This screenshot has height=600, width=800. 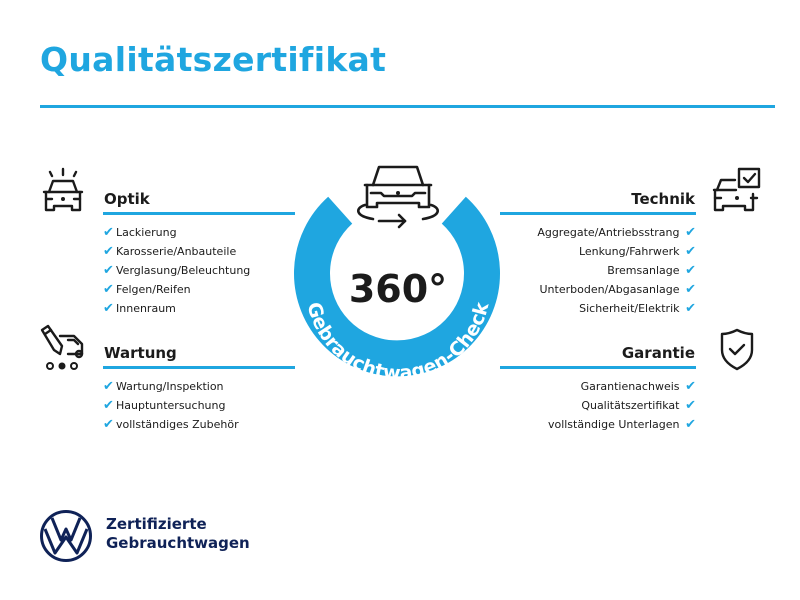 I want to click on list-item: ✔ Wartung/Inspektion, so click(x=163, y=386).